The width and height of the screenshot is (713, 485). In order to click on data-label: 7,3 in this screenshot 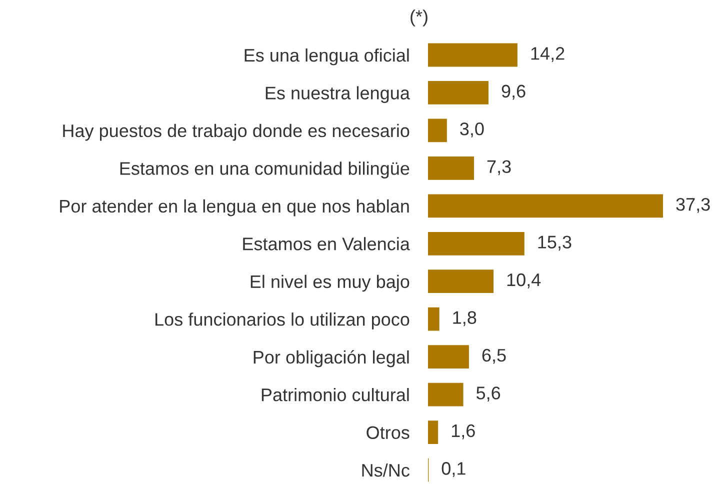, I will do `click(499, 168)`.